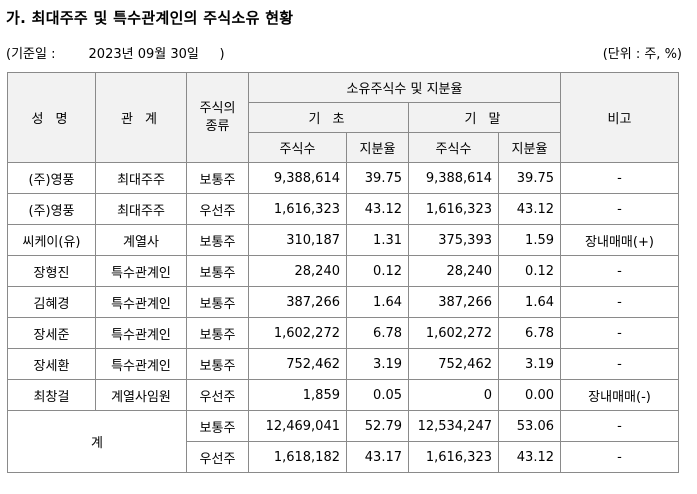  I want to click on header-row-2: 기 초 기 말, so click(343, 117).